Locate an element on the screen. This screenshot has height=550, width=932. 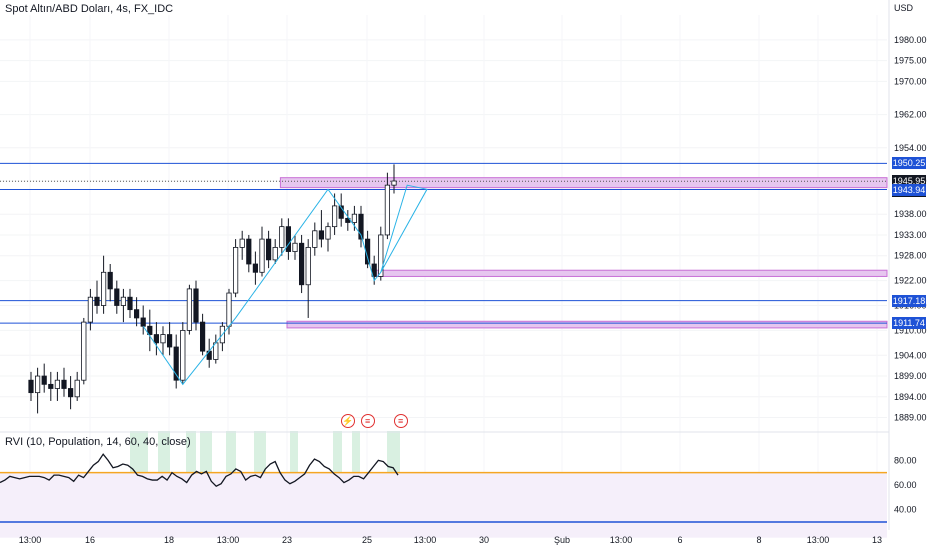
price-tick-label: 1980.00 is located at coordinates (910, 40).